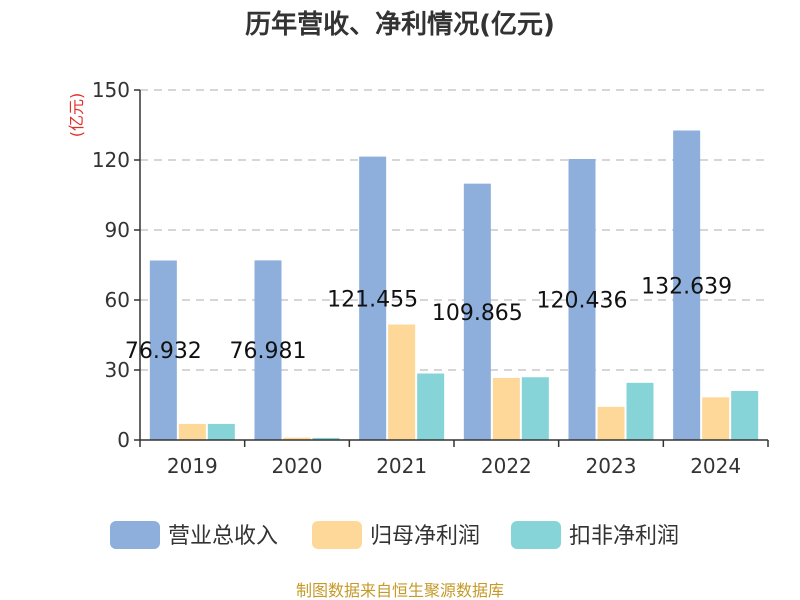 The width and height of the screenshot is (800, 600). Describe the element at coordinates (454, 459) in the screenshot. I see `x-axis-ticks: 2019 2020 2021 2022 2023 2024` at that location.